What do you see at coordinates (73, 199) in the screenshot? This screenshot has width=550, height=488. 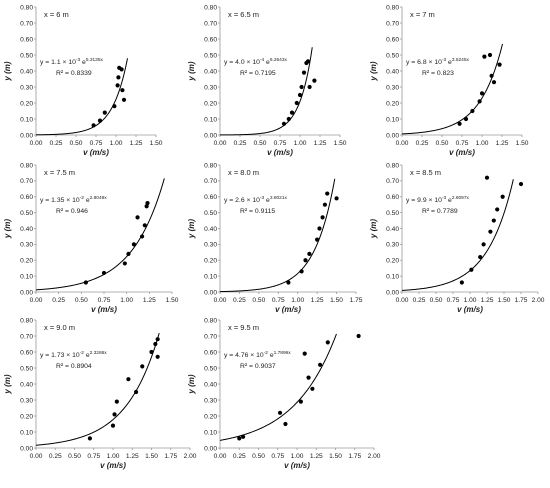 I see `equation-text: y = 1.35 × 10-2 e2.8049x` at bounding box center [73, 199].